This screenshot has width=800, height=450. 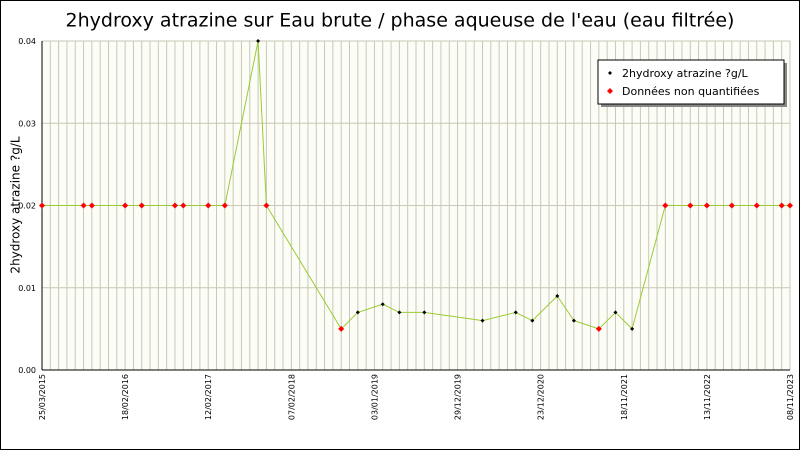 I want to click on x-tick-label: 29/12/2019, so click(x=458, y=397).